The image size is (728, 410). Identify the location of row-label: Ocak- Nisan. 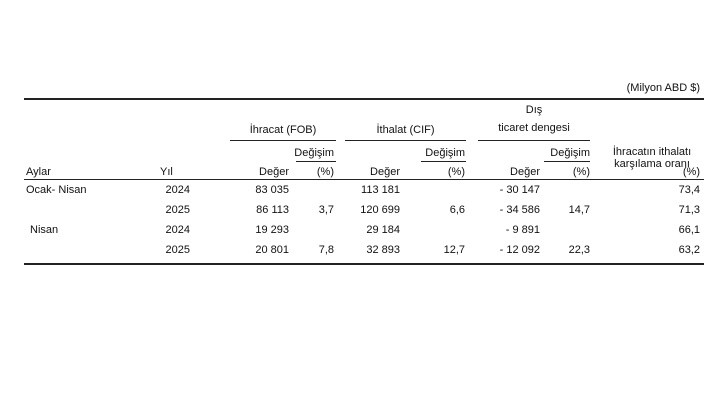
(56, 190).